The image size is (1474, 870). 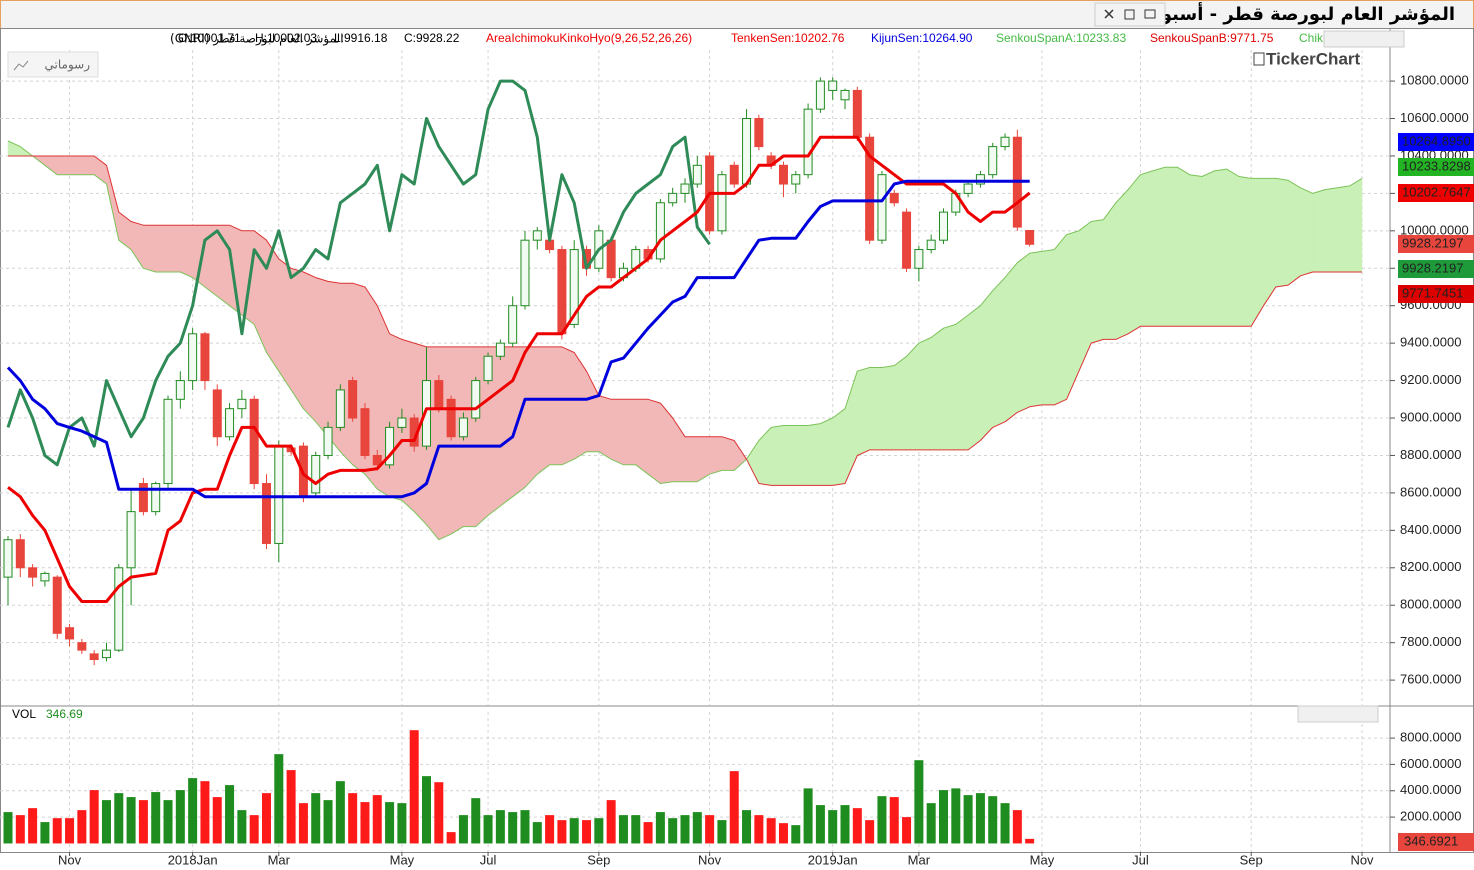 What do you see at coordinates (24, 714) in the screenshot?
I see `volume-label: VOL` at bounding box center [24, 714].